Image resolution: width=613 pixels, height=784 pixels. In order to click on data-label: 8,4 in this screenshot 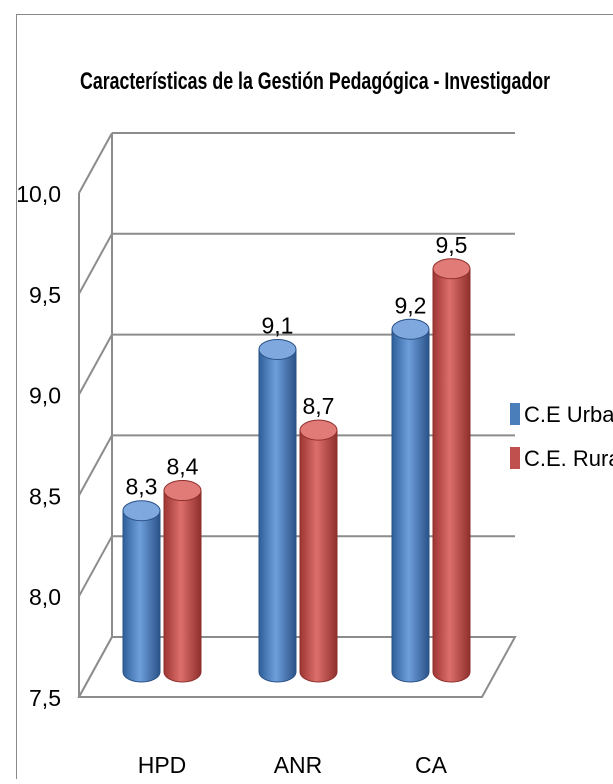, I will do `click(183, 467)`.